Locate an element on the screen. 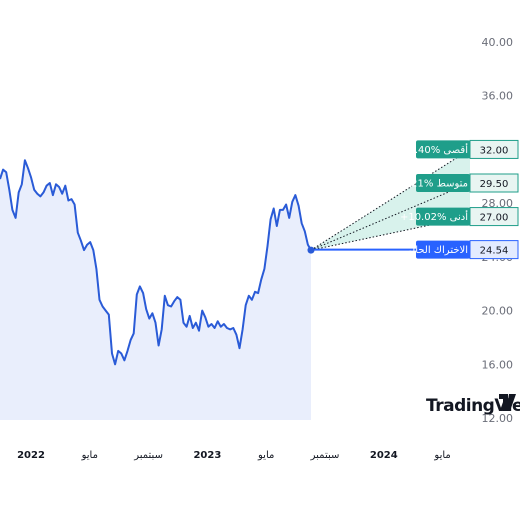 This screenshot has height=520, width=520. tradingview-wordmark: TradingView is located at coordinates (473, 406).